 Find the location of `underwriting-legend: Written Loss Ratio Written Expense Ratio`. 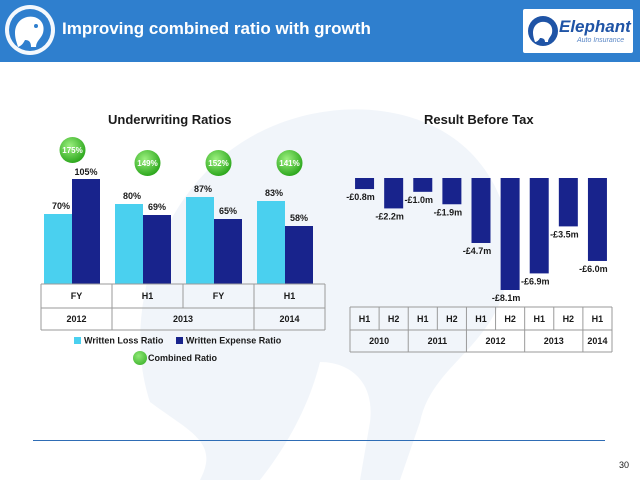

underwriting-legend: Written Loss Ratio Written Expense Ratio is located at coordinates (182, 340).